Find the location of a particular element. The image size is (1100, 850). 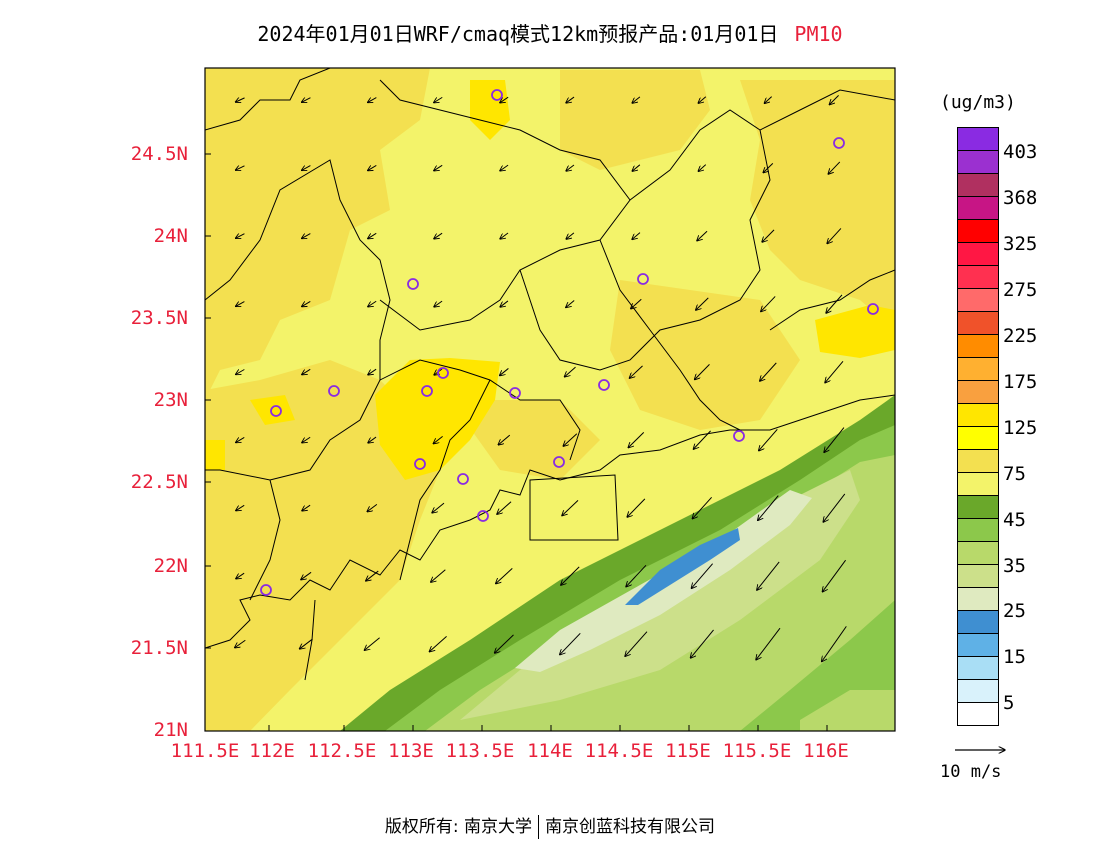

title-text: 2024年01月01日WRF/cmaq模式12km预报产品:01月01日 is located at coordinates (518, 34).